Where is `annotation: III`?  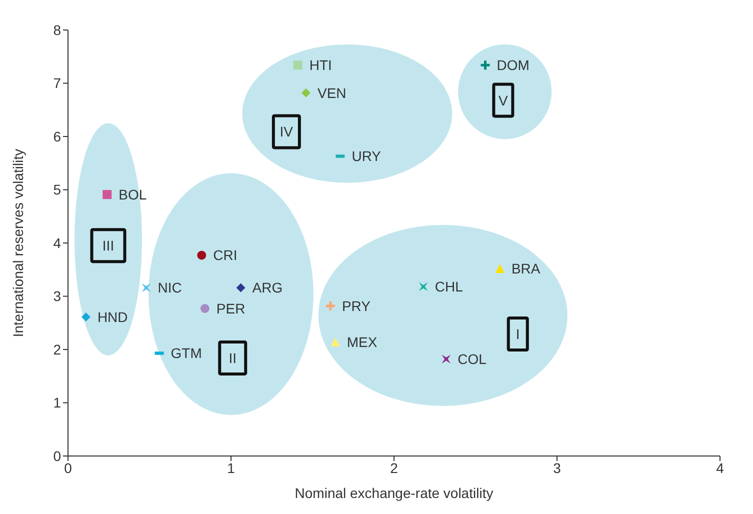
annotation: III is located at coordinates (108, 246).